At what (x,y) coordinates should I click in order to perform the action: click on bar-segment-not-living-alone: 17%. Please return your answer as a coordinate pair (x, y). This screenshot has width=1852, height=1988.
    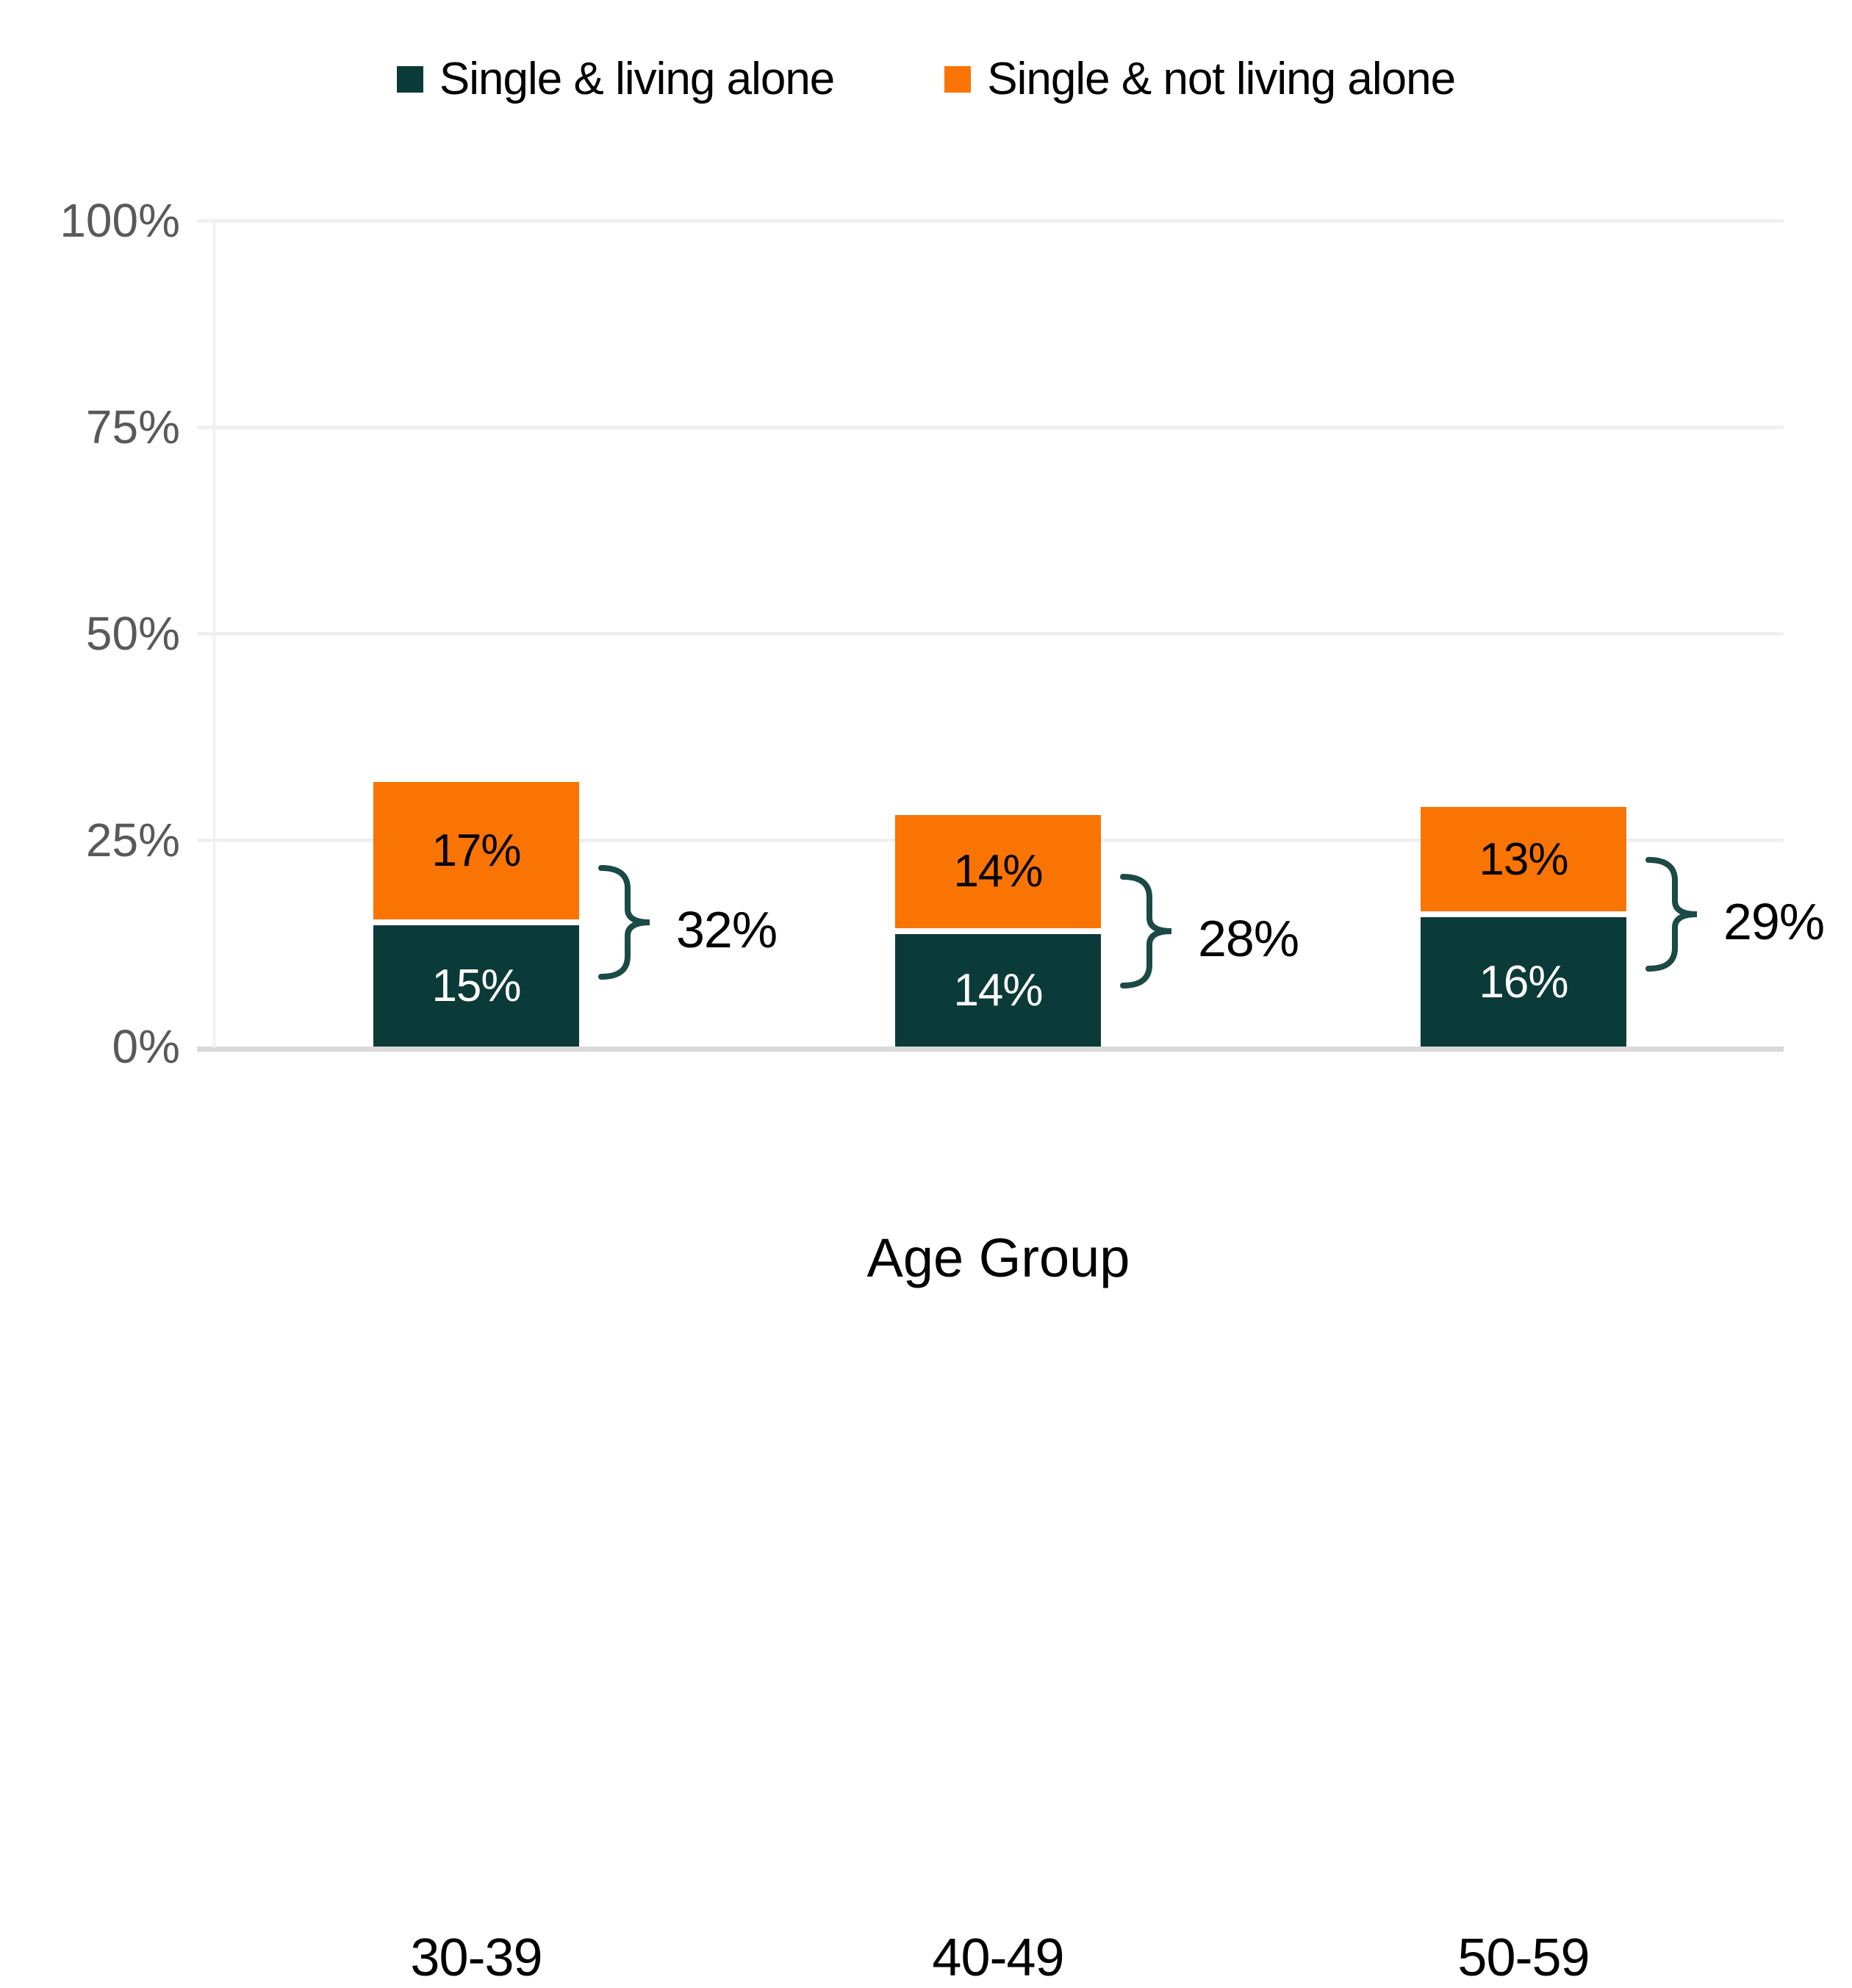
    Looking at the image, I should click on (476, 851).